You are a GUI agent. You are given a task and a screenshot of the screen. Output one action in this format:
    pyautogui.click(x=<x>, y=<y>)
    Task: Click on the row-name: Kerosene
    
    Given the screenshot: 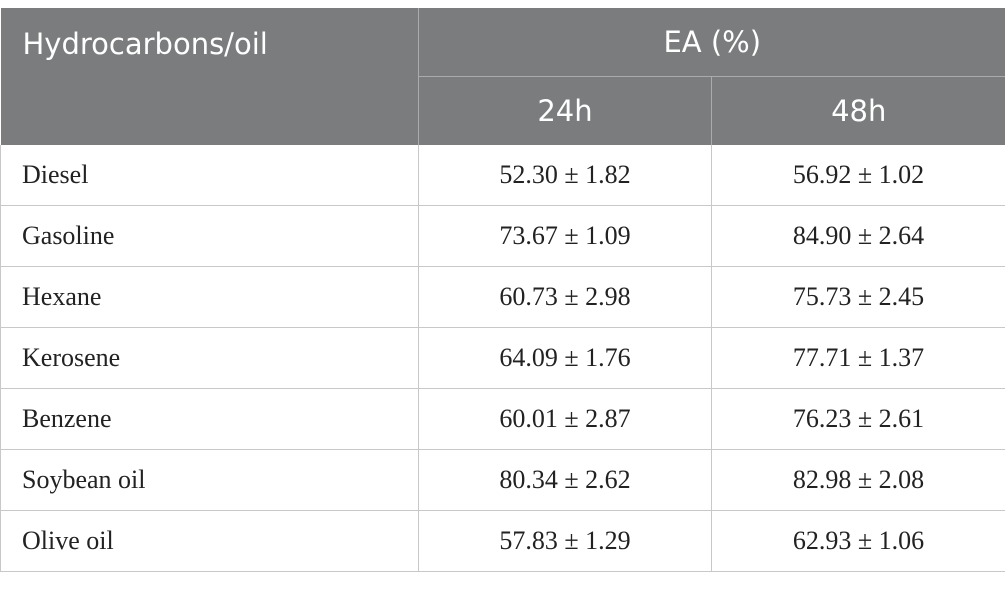 What is the action you would take?
    pyautogui.click(x=209, y=358)
    